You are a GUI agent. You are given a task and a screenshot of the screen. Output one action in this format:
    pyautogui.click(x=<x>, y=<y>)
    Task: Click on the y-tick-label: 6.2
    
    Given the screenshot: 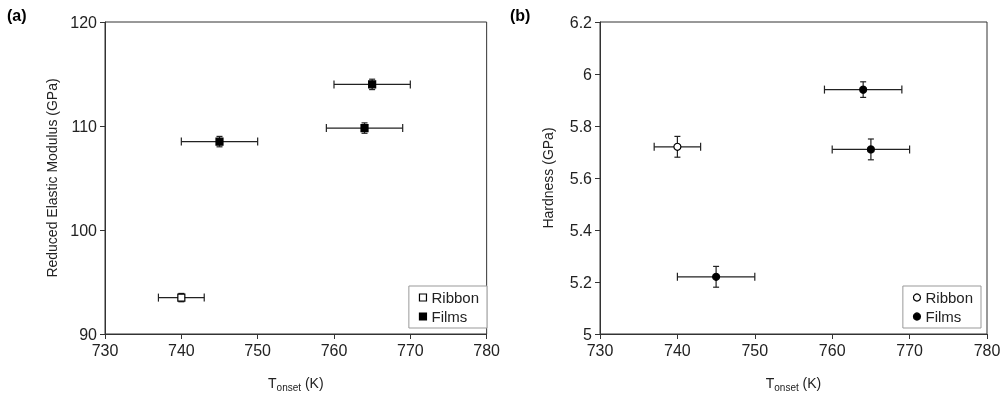 What is the action you would take?
    pyautogui.click(x=581, y=22)
    